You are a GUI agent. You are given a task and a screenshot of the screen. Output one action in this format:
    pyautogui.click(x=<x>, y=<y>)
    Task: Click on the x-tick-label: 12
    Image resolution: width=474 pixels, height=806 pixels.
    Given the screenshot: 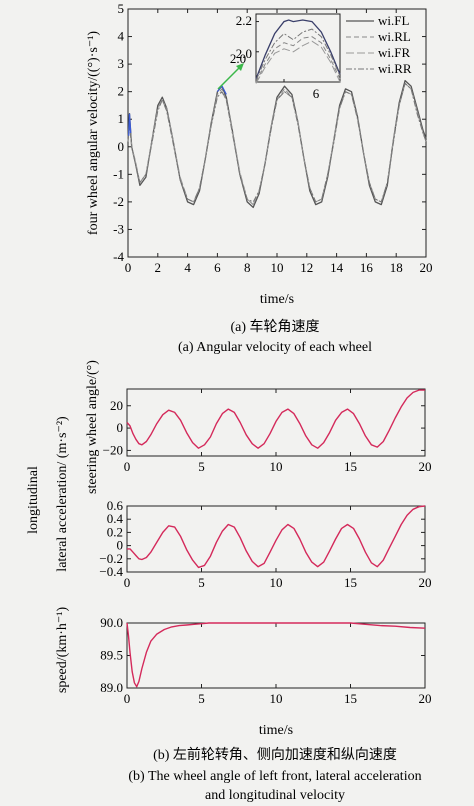 What is the action you would take?
    pyautogui.click(x=306, y=267)
    